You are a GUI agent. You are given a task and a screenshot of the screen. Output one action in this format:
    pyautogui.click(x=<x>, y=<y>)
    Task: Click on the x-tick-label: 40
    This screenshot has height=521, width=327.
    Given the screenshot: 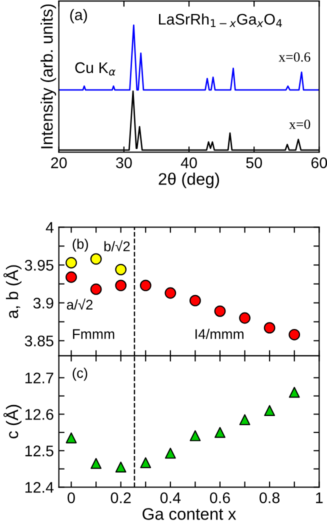 What is the action you would take?
    pyautogui.click(x=188, y=162)
    